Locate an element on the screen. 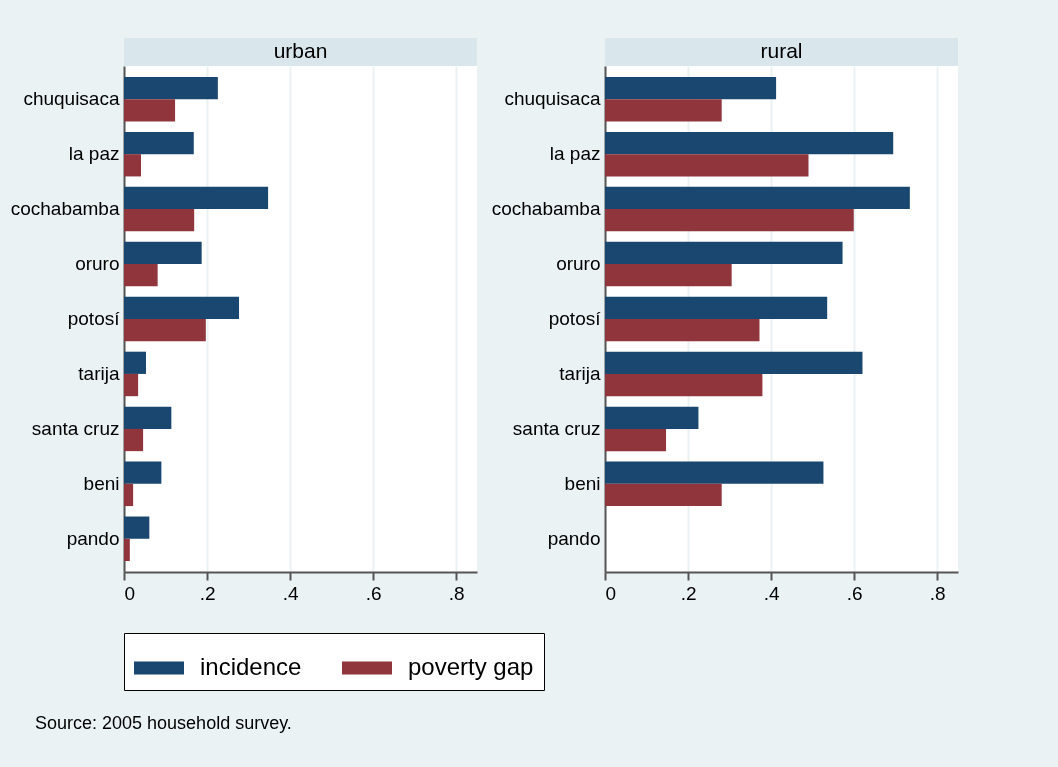  source-note: Source: 2005 household survey. is located at coordinates (163, 723).